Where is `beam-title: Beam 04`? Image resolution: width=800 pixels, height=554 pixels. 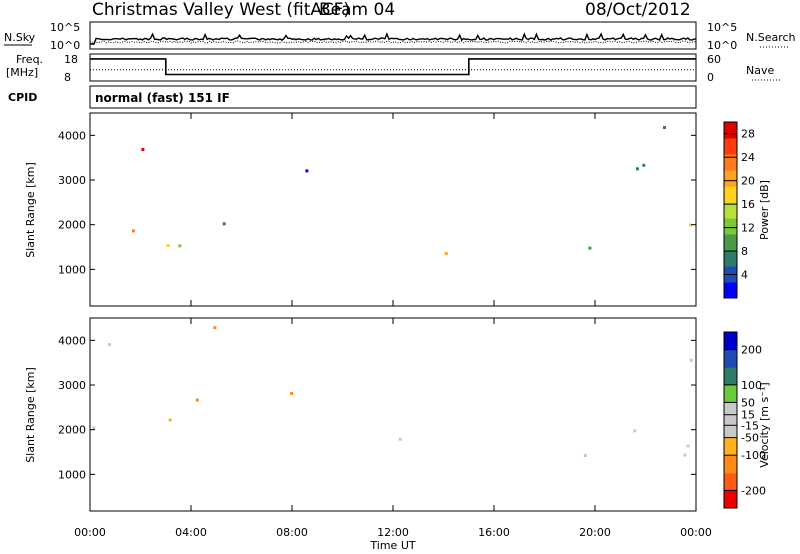 beam-title: Beam 04 is located at coordinates (357, 10).